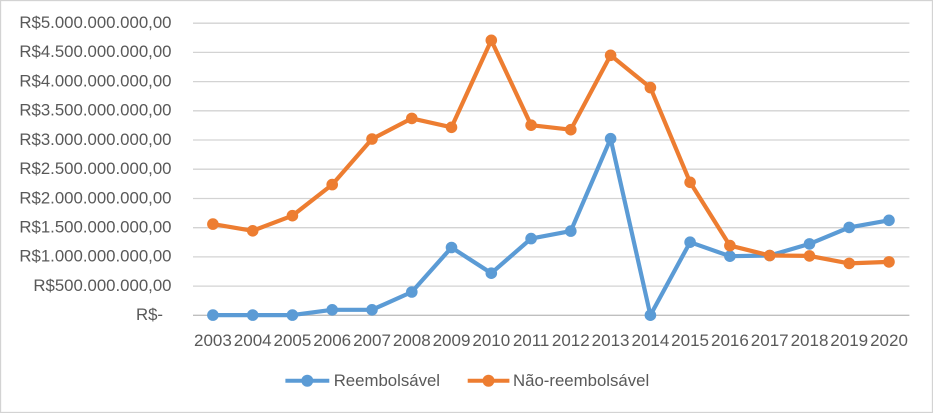 This screenshot has height=418, width=933. I want to click on svg-text: R$500.000.000,00, so click(102, 285).